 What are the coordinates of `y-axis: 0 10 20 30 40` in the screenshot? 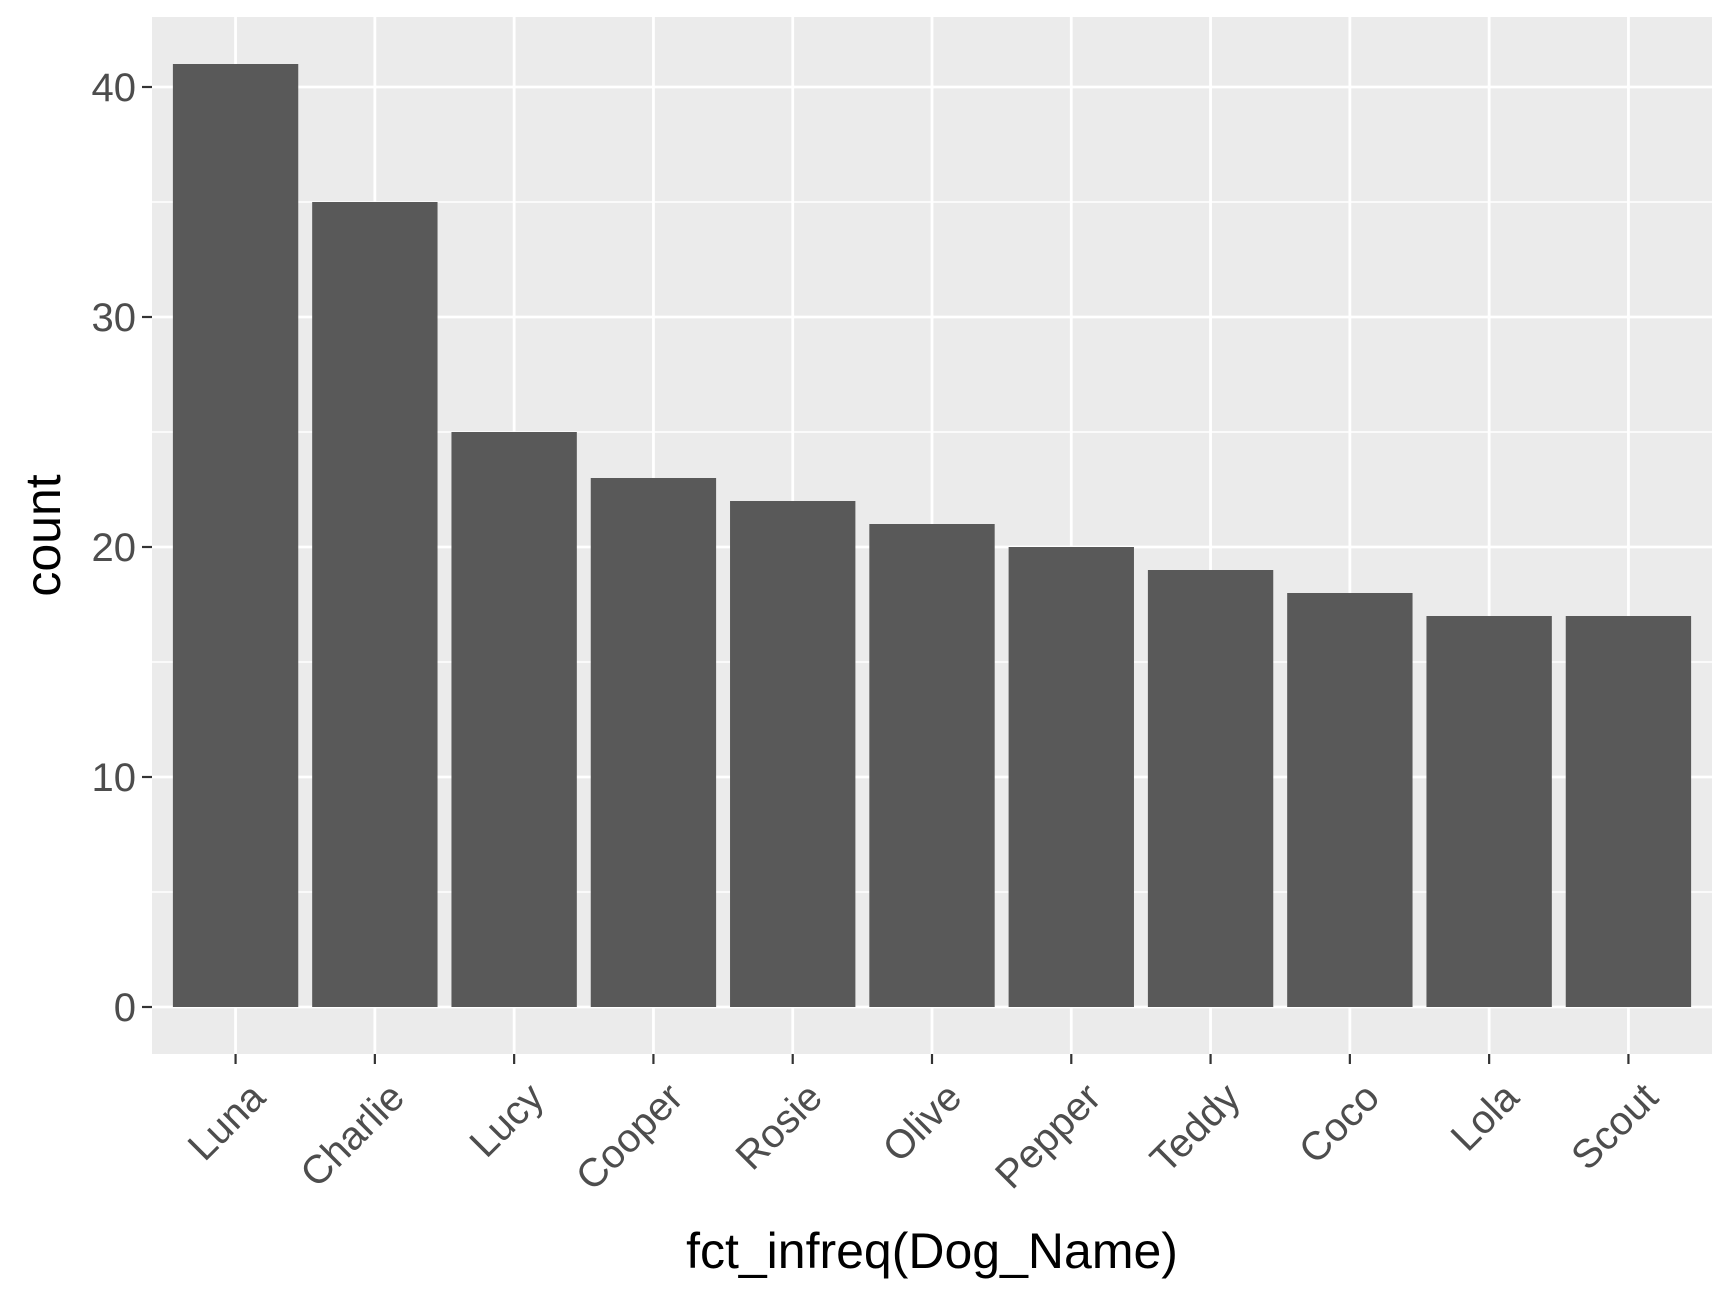 It's located at (122, 548).